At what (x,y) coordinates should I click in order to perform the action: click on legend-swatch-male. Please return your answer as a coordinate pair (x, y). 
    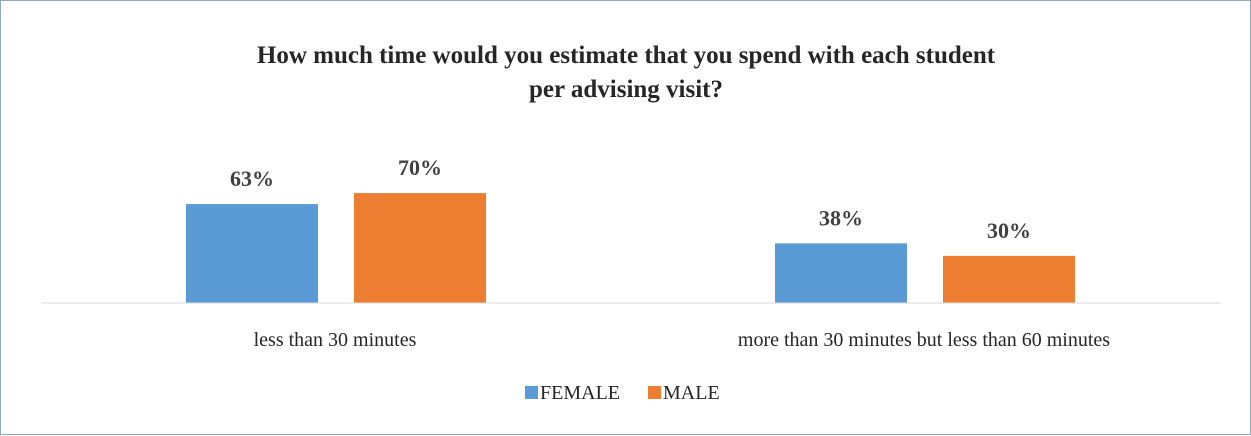
    Looking at the image, I should click on (654, 392).